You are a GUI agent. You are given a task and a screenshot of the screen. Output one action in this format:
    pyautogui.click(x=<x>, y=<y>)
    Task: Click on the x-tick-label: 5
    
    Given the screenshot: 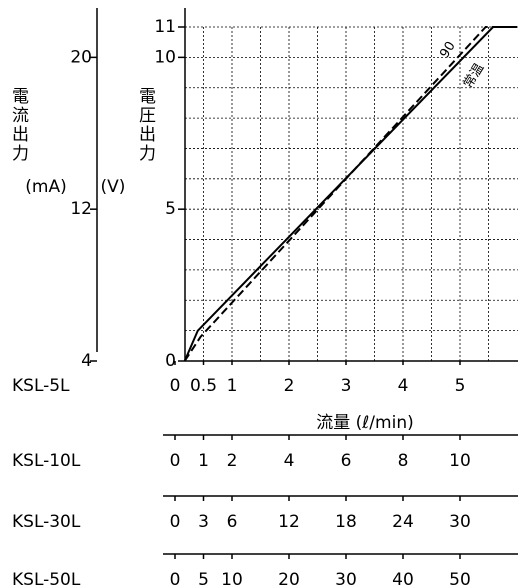 What is the action you would take?
    pyautogui.click(x=460, y=386)
    